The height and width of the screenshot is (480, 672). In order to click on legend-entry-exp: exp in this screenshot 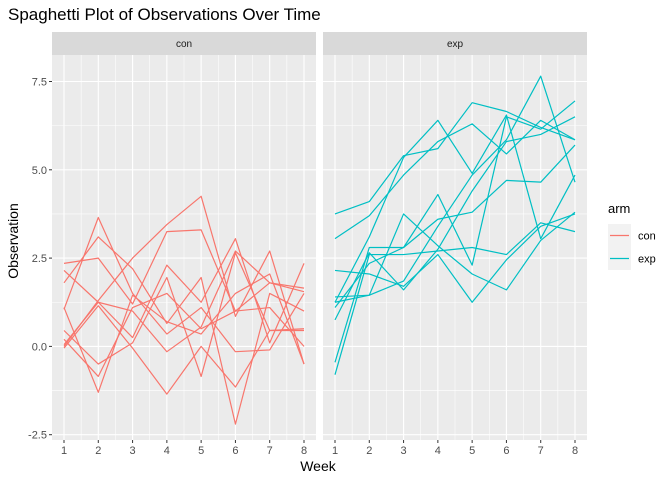, I will do `click(632, 258)`.